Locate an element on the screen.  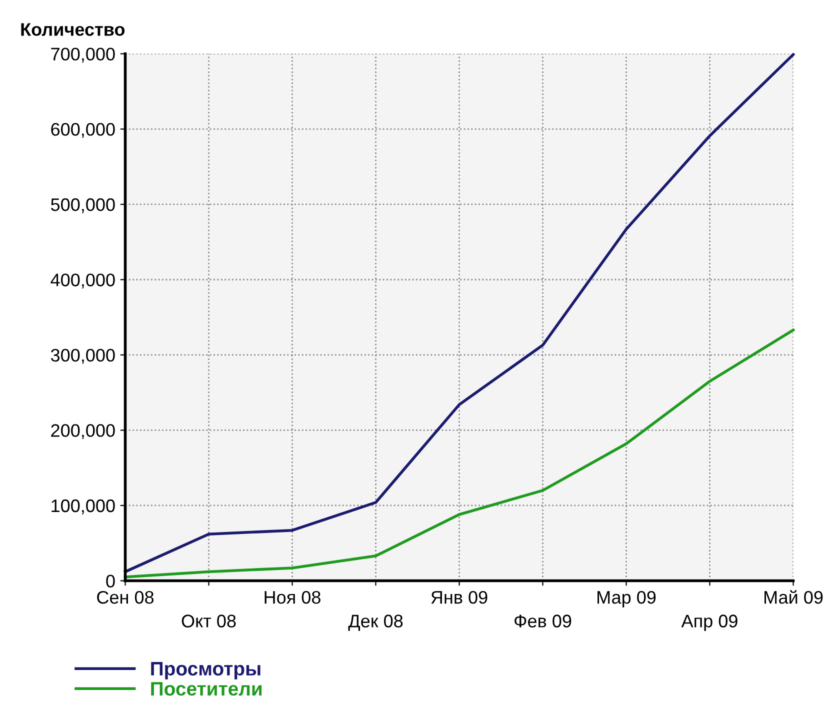
x-tick-label: Фев 09 is located at coordinates (543, 621).